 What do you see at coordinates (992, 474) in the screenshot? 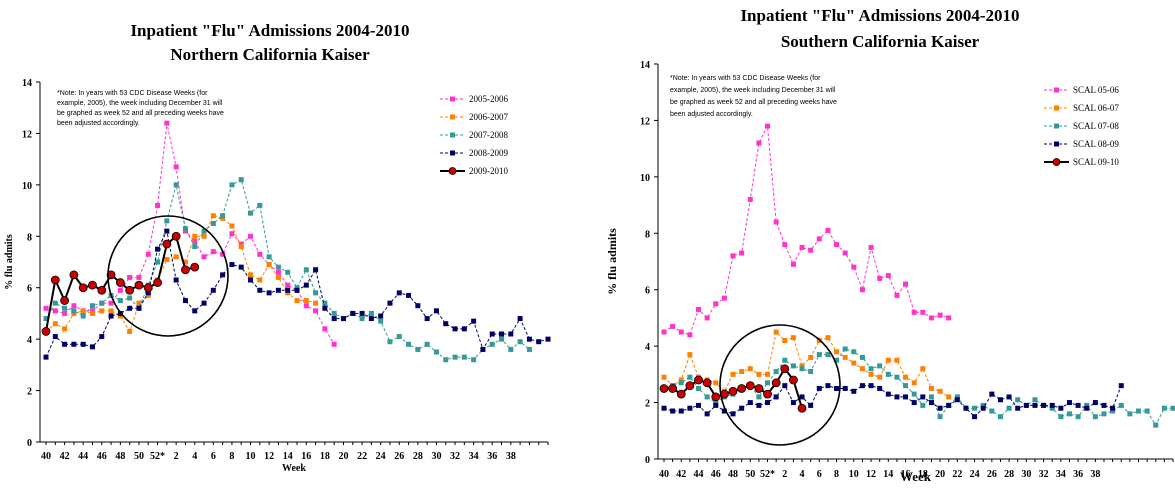
I see `south-x-tick-label: 26` at bounding box center [992, 474].